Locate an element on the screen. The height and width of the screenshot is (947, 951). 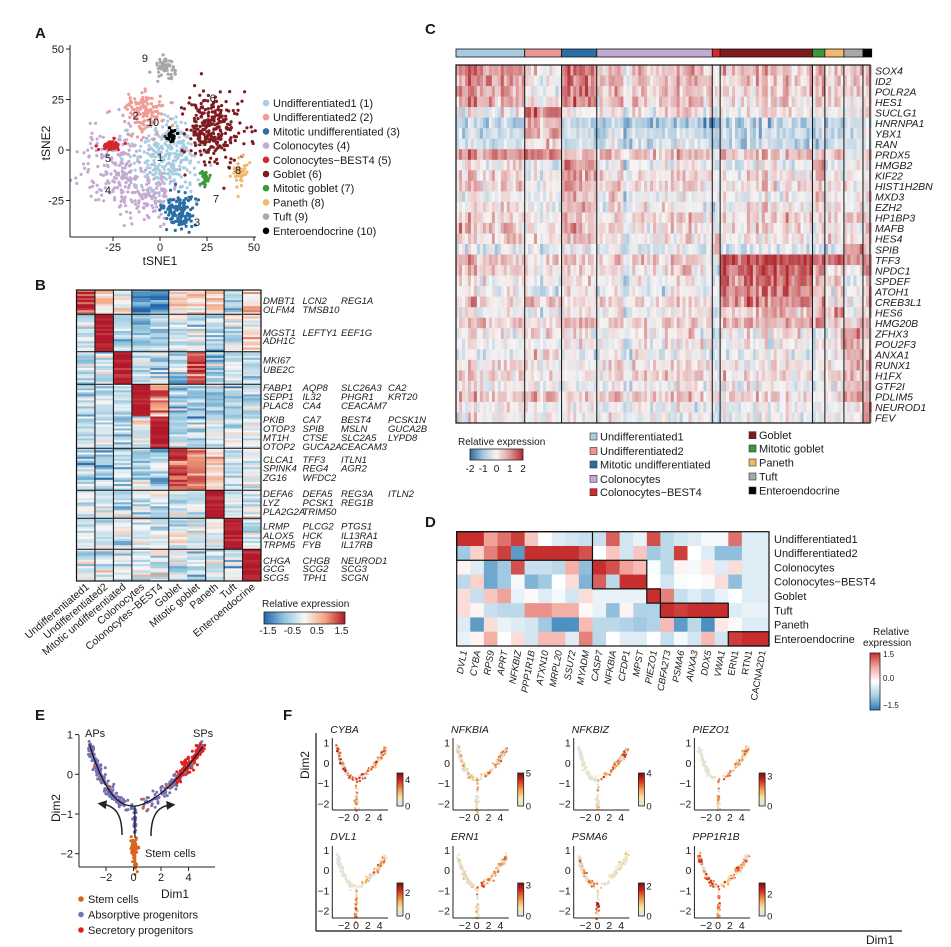
x-tick-label: 25 is located at coordinates (207, 248).